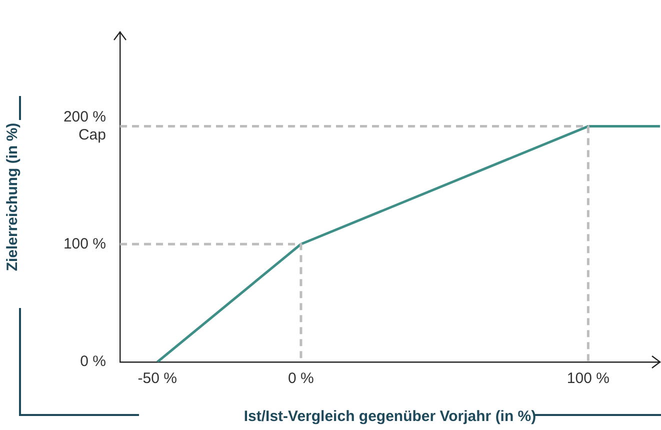  I want to click on x-tick-label: 100 %, so click(588, 379).